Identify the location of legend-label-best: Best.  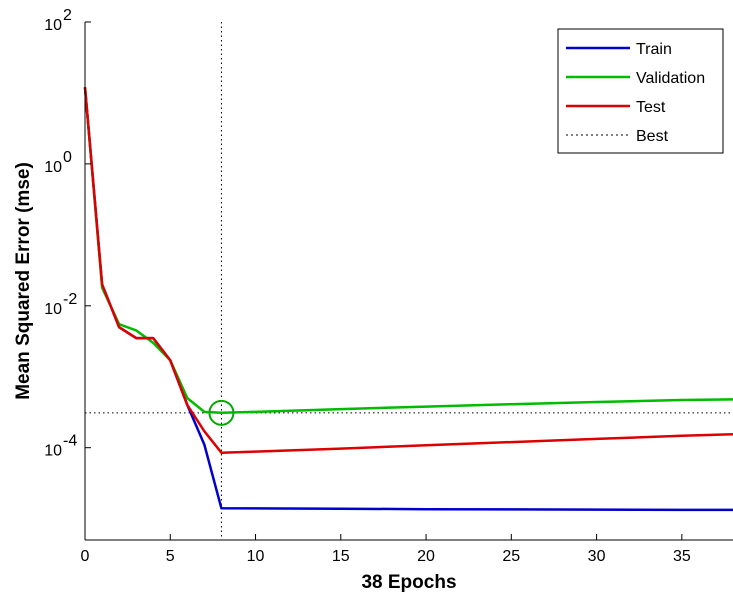
(652, 136).